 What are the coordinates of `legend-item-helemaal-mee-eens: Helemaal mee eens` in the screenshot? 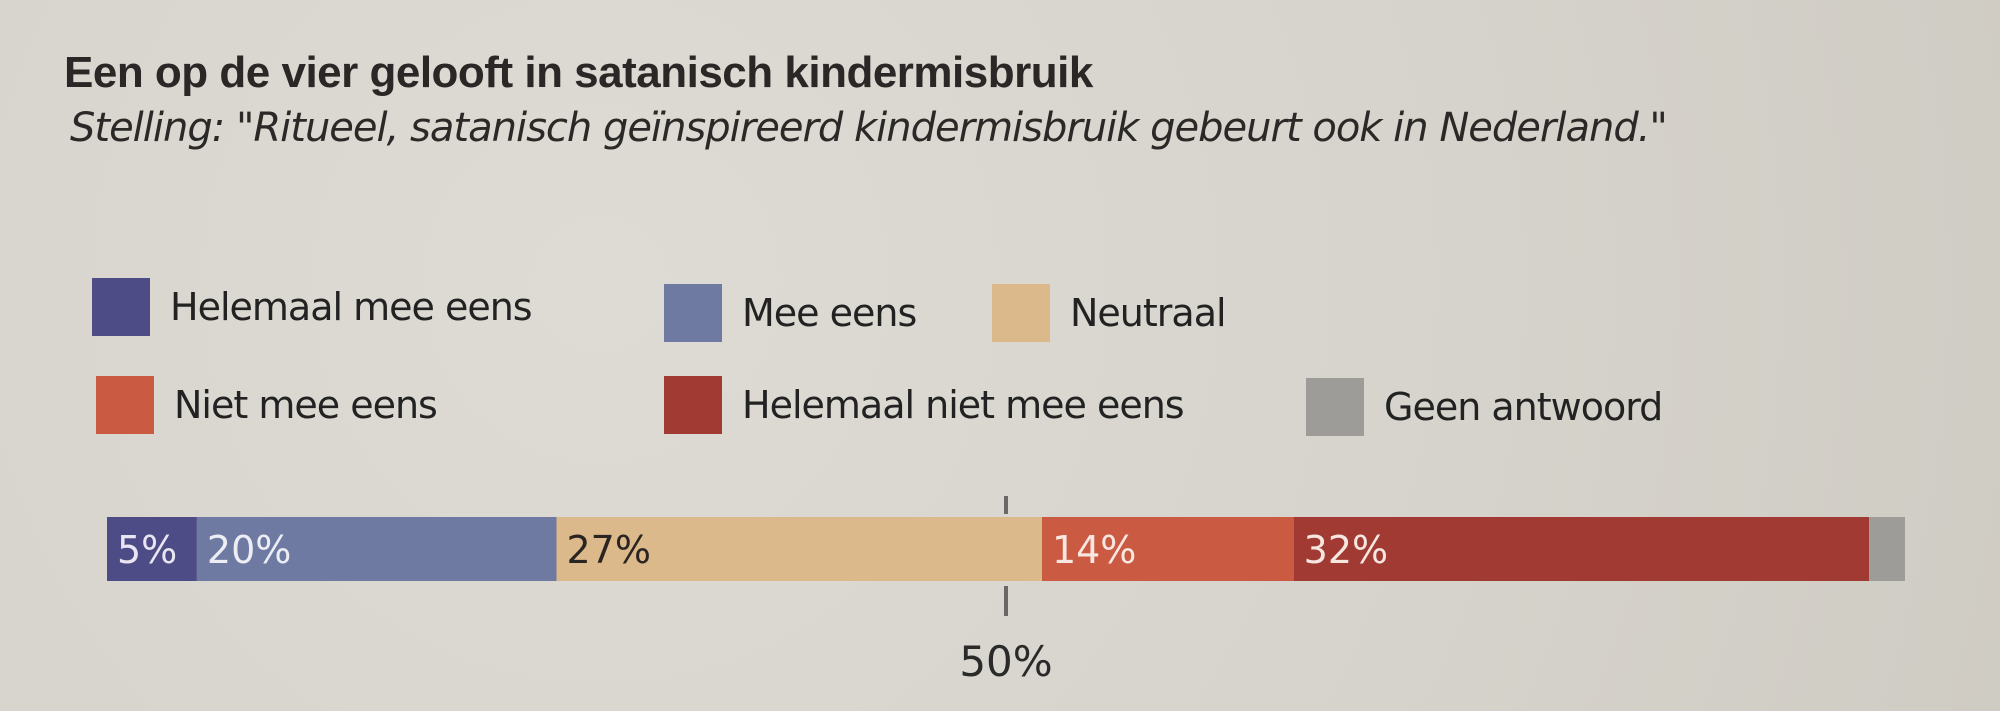 It's located at (312, 307).